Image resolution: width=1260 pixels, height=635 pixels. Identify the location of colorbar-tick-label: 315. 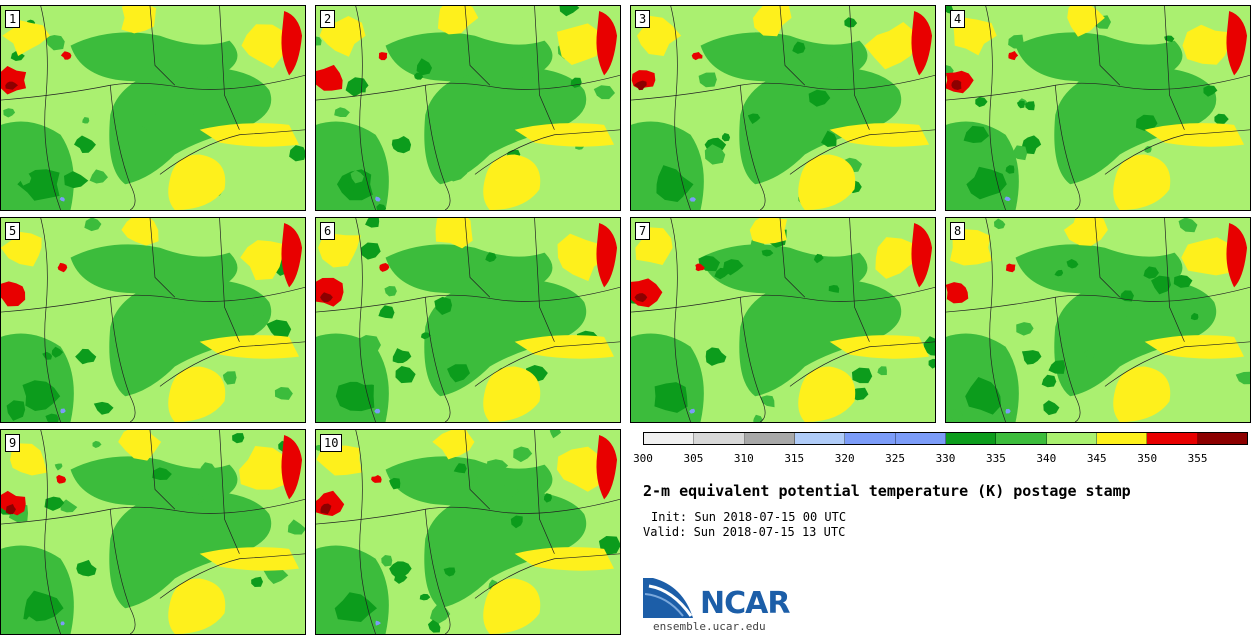
(794, 458).